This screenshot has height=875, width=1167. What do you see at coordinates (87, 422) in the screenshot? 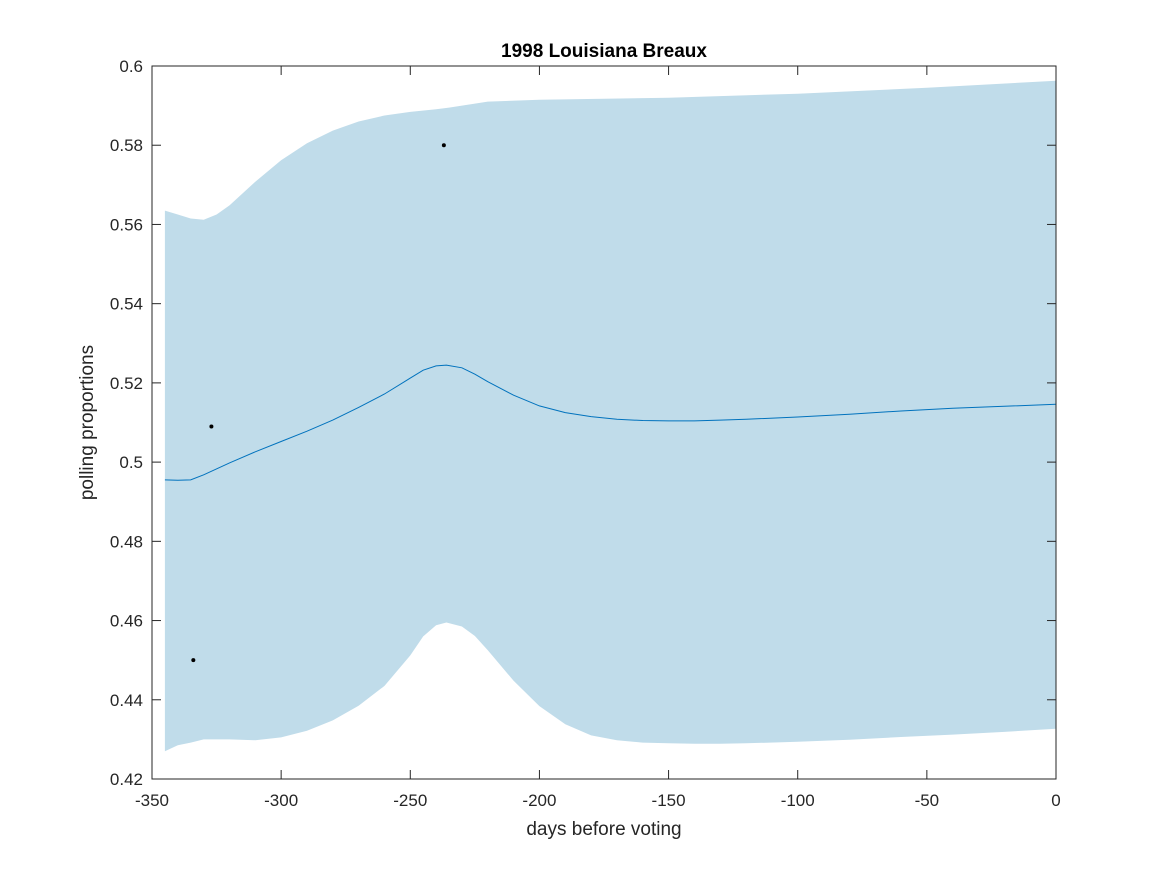
I see `y-axis-label: polling proportions` at bounding box center [87, 422].